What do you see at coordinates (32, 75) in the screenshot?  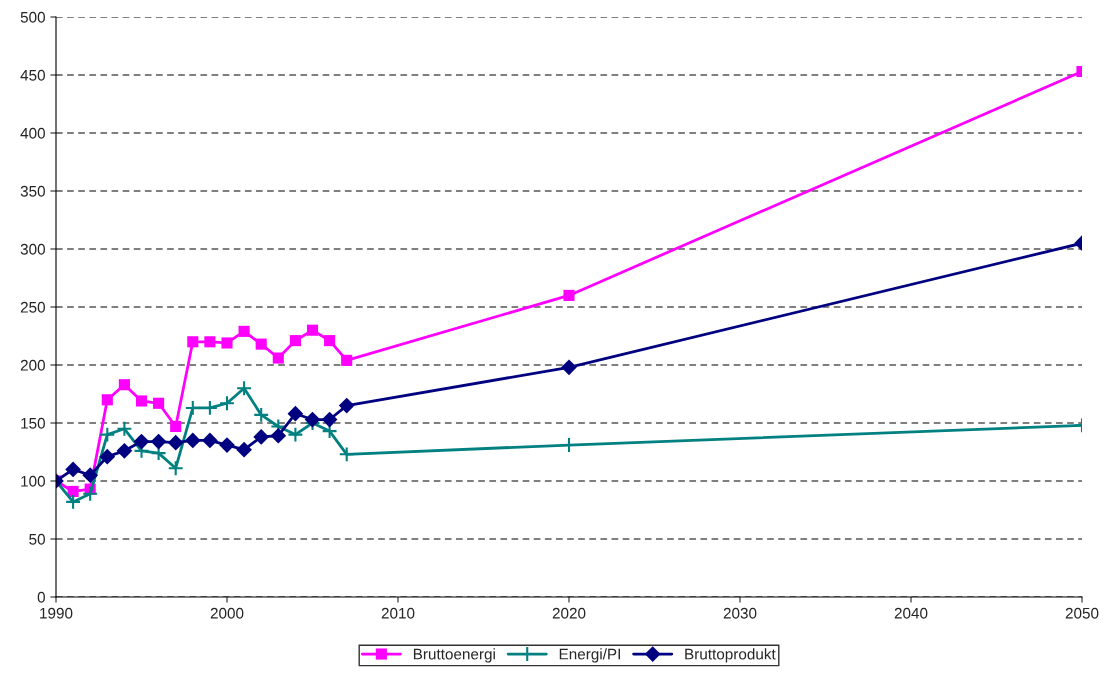 I see `y-tick-label: 450` at bounding box center [32, 75].